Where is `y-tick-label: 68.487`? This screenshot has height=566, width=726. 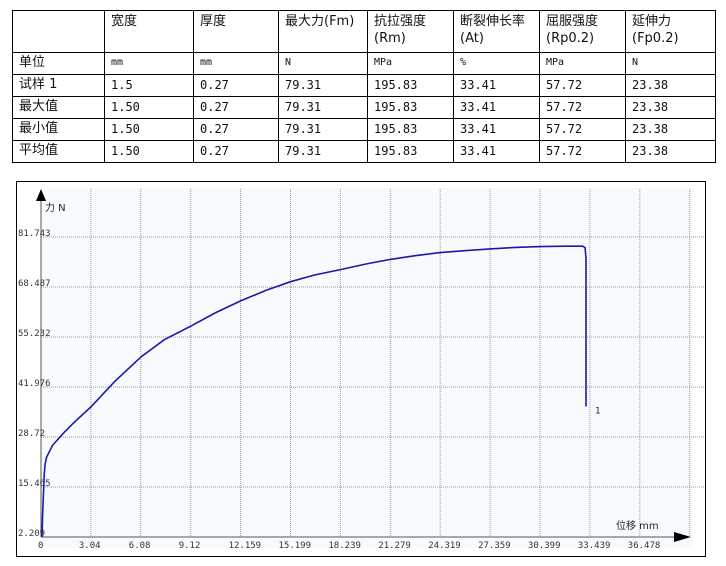
y-tick-label: 68.487 is located at coordinates (34, 284).